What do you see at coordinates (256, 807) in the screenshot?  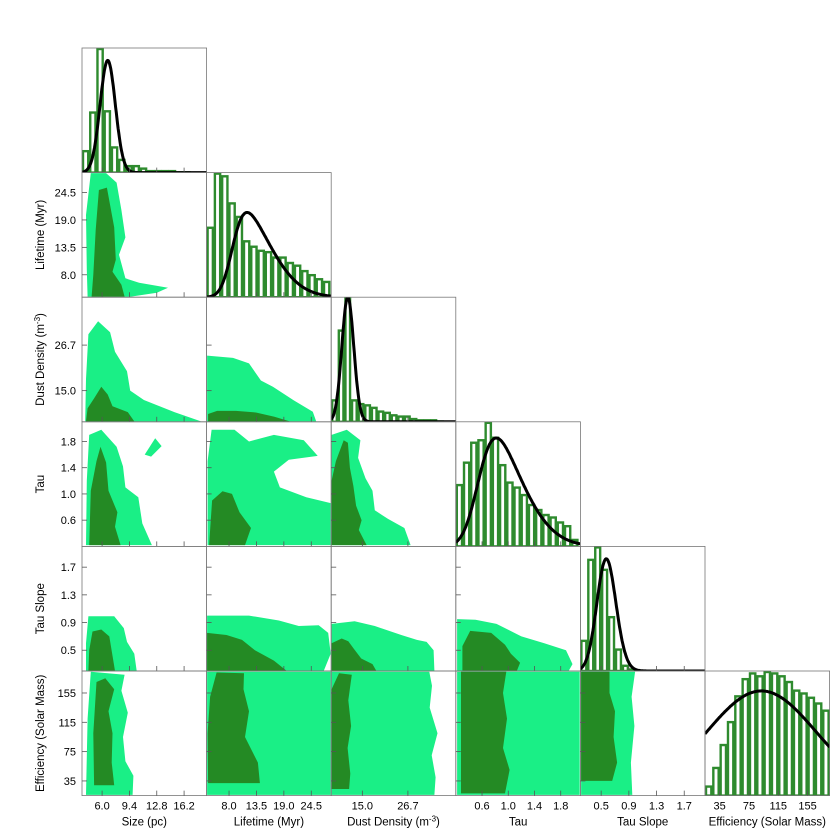 I see `x-tick-label: 13.5` at bounding box center [256, 807].